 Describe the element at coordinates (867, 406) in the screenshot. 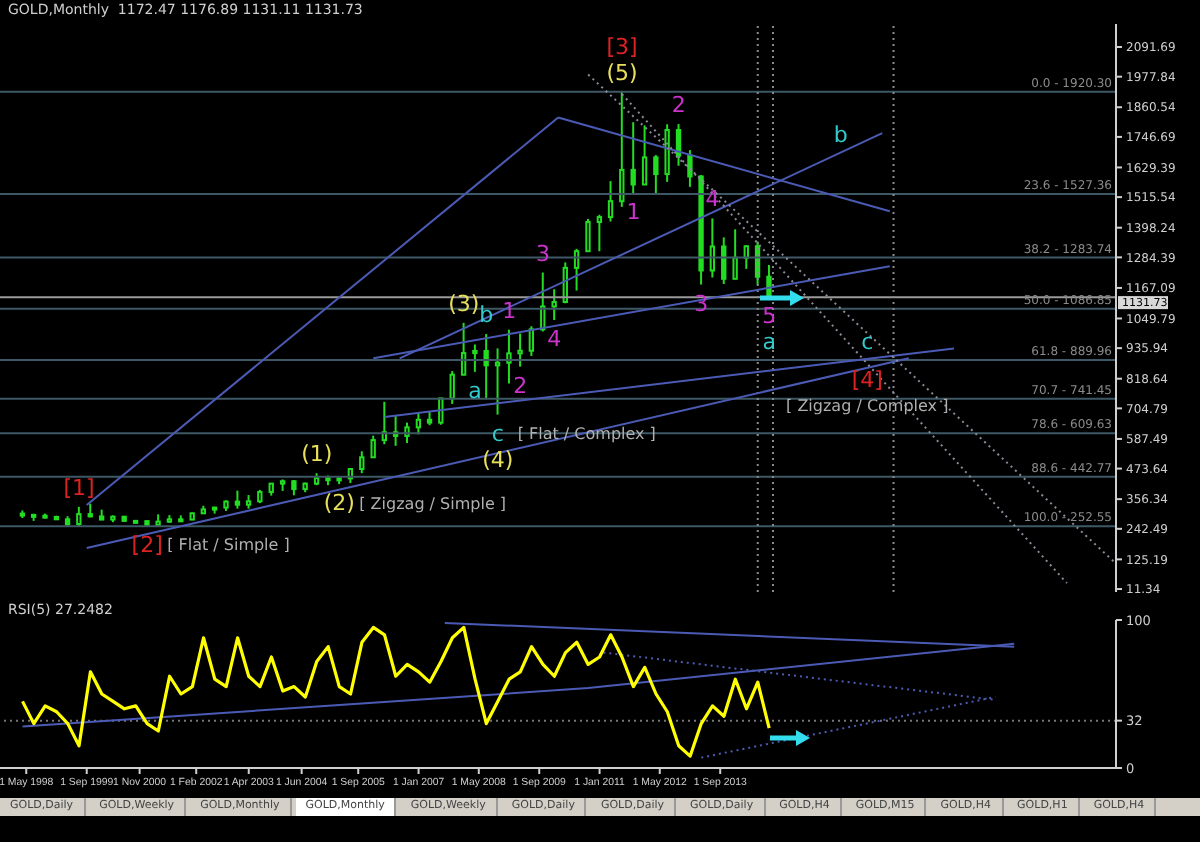

I see `annotation: [ Zigzag / Complex ]` at that location.